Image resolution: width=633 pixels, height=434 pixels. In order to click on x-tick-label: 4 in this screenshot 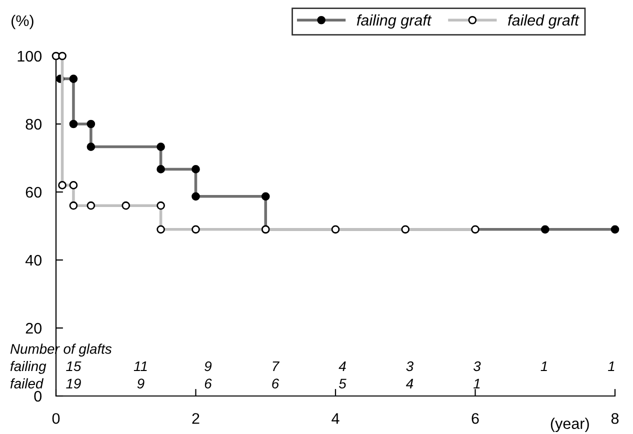, I will do `click(336, 418)`.